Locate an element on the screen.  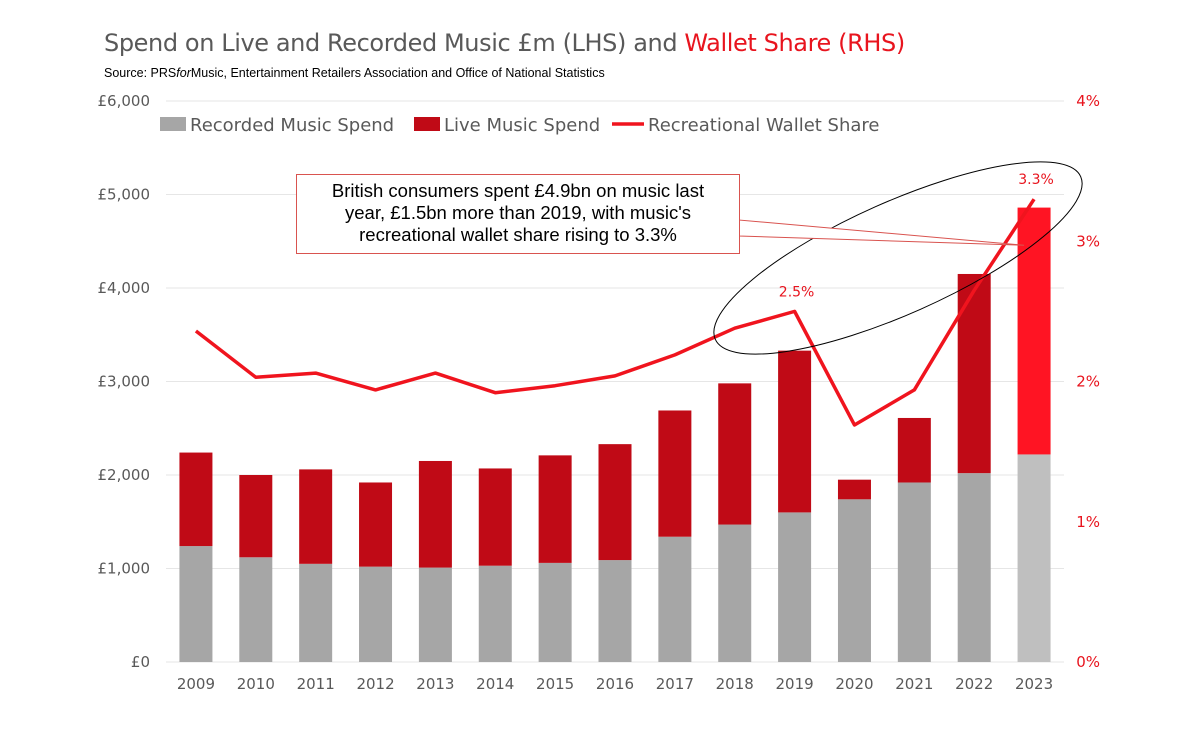
bar-live-2020 is located at coordinates (854, 489).